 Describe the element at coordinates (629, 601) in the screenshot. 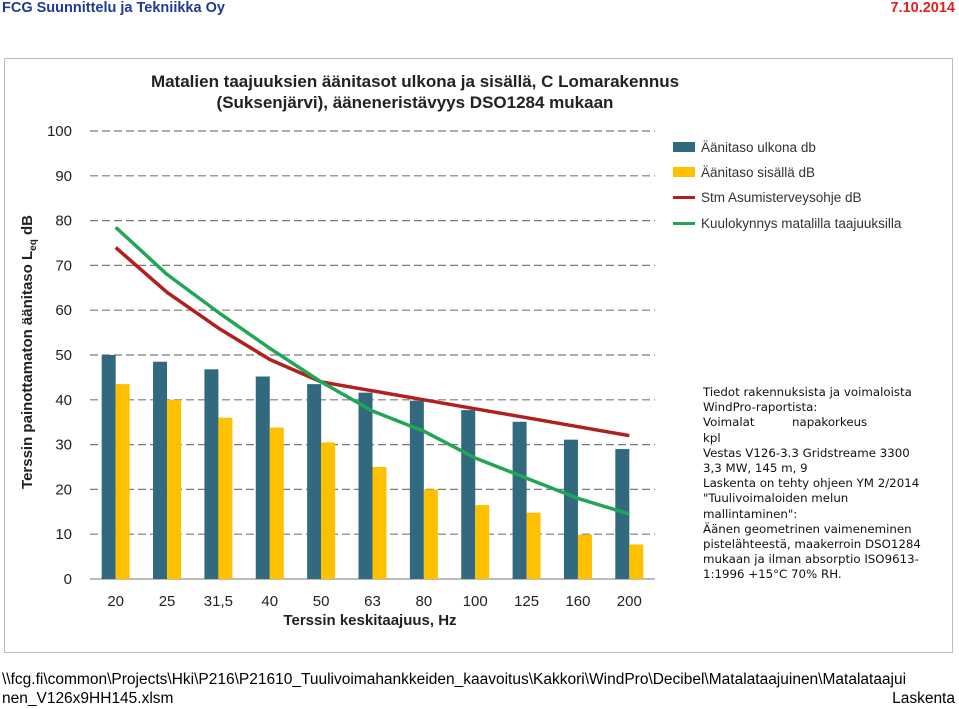

I see `x-tick-label: 200` at that location.